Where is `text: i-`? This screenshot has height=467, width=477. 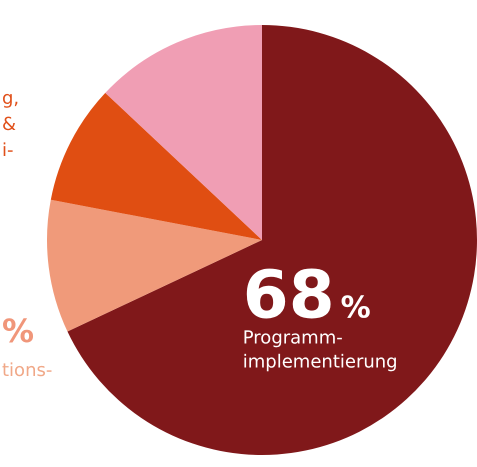
text: i- is located at coordinates (8, 150).